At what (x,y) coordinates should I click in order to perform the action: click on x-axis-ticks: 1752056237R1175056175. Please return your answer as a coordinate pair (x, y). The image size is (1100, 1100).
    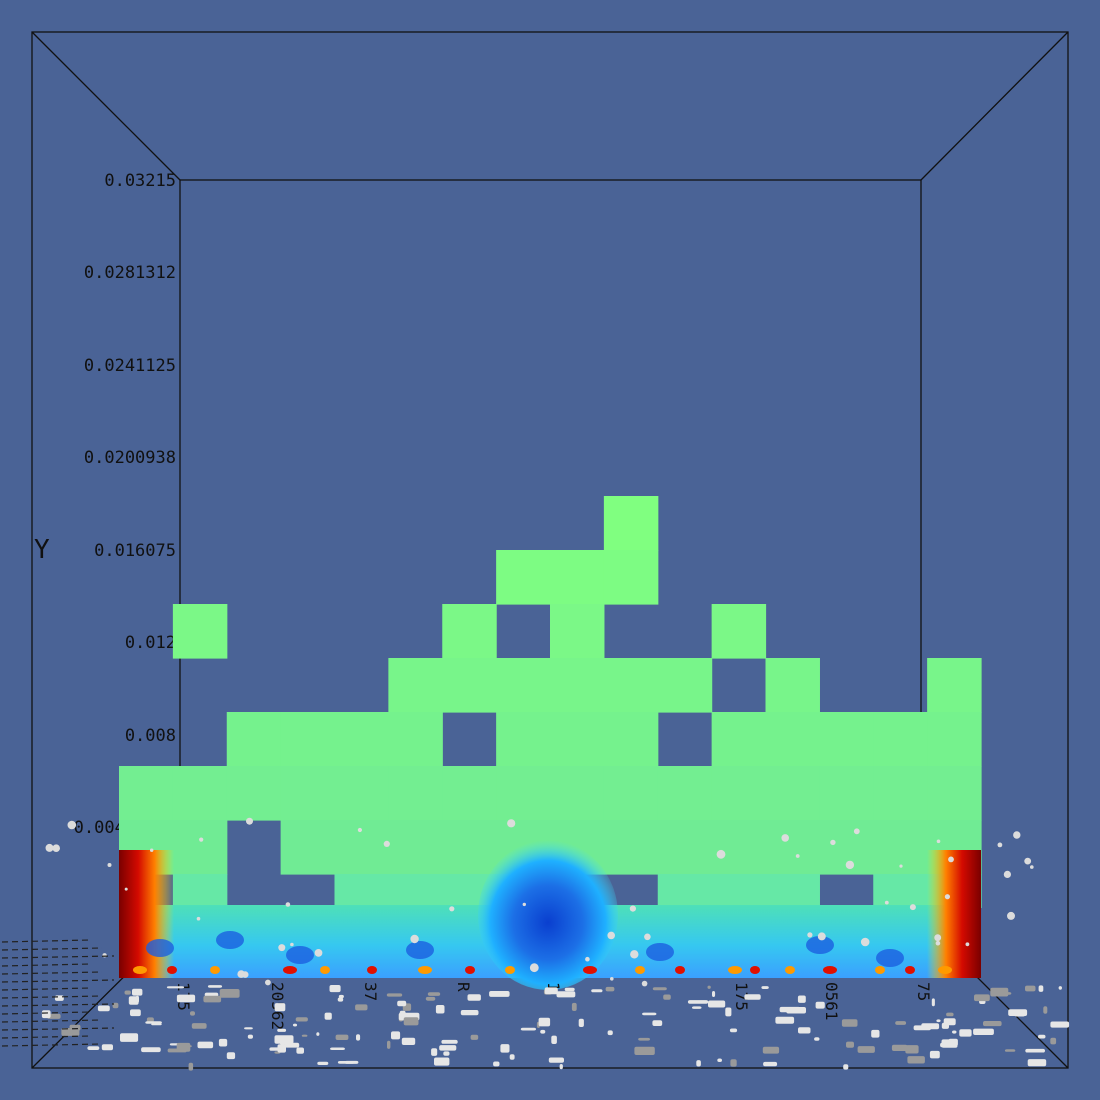
    Looking at the image, I should click on (553, 1006).